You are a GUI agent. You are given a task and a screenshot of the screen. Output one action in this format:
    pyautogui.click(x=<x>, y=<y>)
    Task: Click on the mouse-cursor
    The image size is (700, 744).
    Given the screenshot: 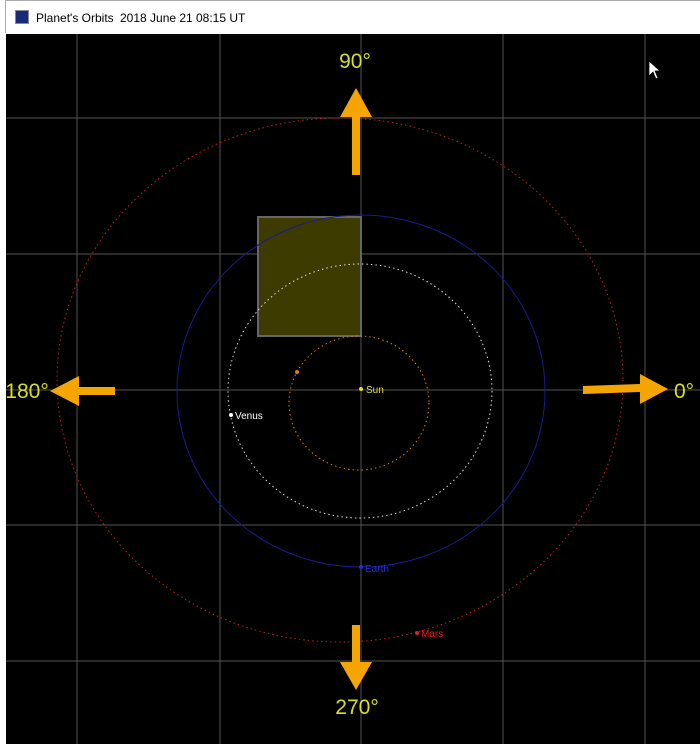 What is the action you would take?
    pyautogui.click(x=654, y=70)
    